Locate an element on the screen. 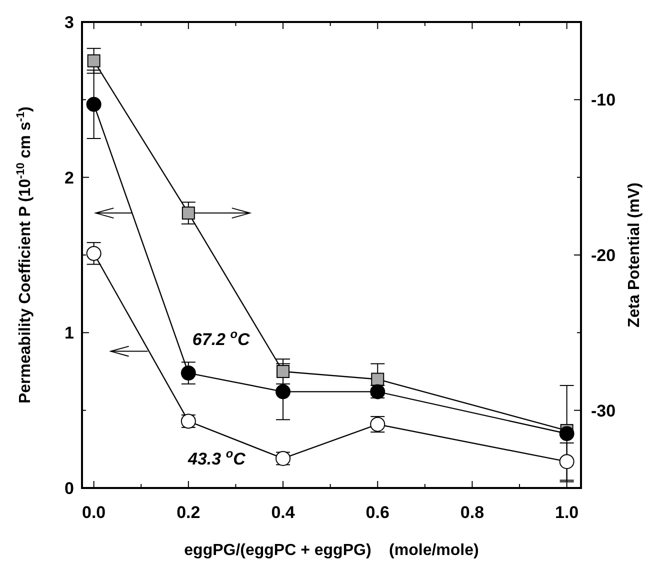 The image size is (649, 563). y-tick-label: 3 is located at coordinates (69, 22).